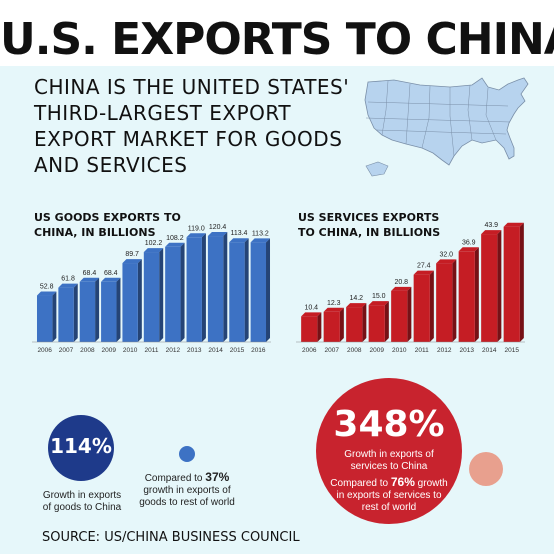 Image resolution: width=554 pixels, height=554 pixels. I want to click on alaska-shape, so click(377, 169).